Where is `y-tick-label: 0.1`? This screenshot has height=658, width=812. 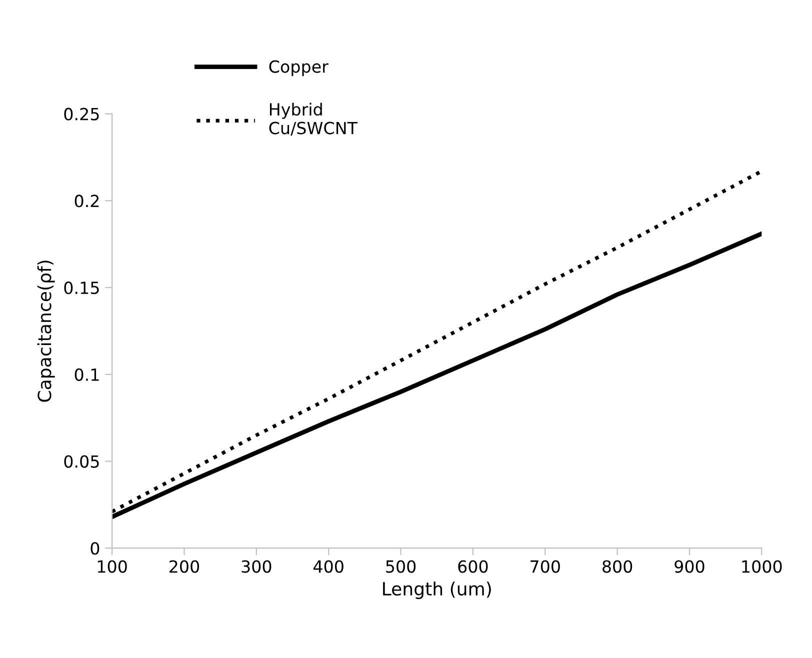 y-tick-label: 0.1 is located at coordinates (86, 374).